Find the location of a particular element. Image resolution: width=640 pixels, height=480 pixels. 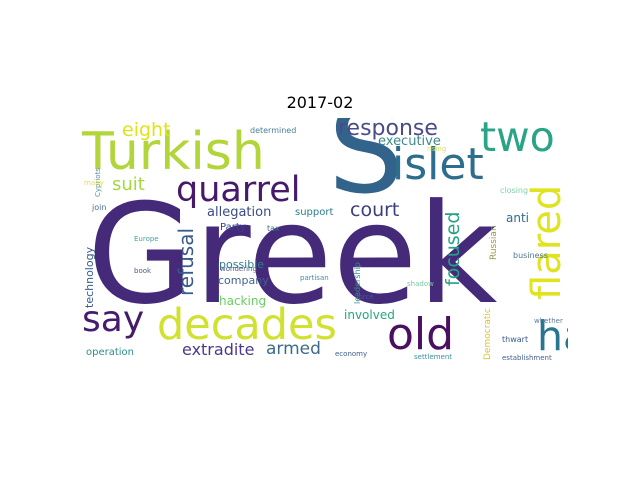

word-whether: whether is located at coordinates (548, 321).